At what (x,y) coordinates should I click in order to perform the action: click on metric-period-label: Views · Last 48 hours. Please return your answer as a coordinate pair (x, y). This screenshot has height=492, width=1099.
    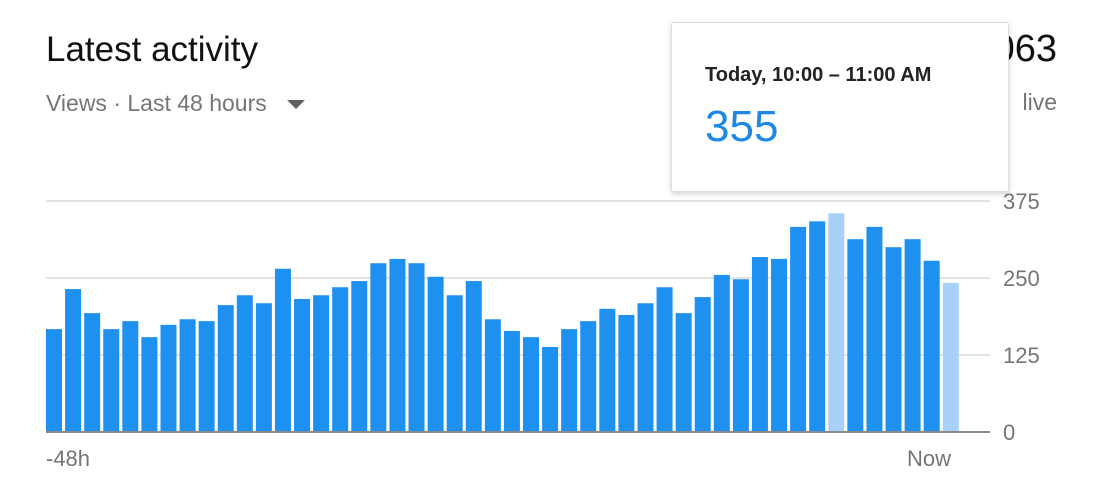
    Looking at the image, I should click on (156, 103).